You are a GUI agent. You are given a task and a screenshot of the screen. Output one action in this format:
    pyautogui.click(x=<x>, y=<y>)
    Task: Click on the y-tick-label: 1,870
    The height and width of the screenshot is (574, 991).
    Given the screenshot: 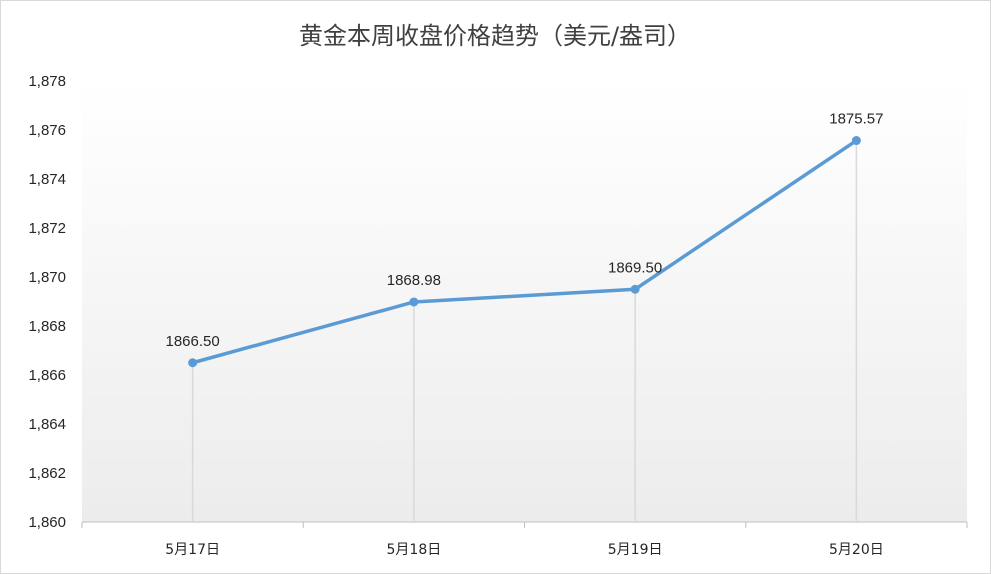 What is the action you would take?
    pyautogui.click(x=47, y=277)
    